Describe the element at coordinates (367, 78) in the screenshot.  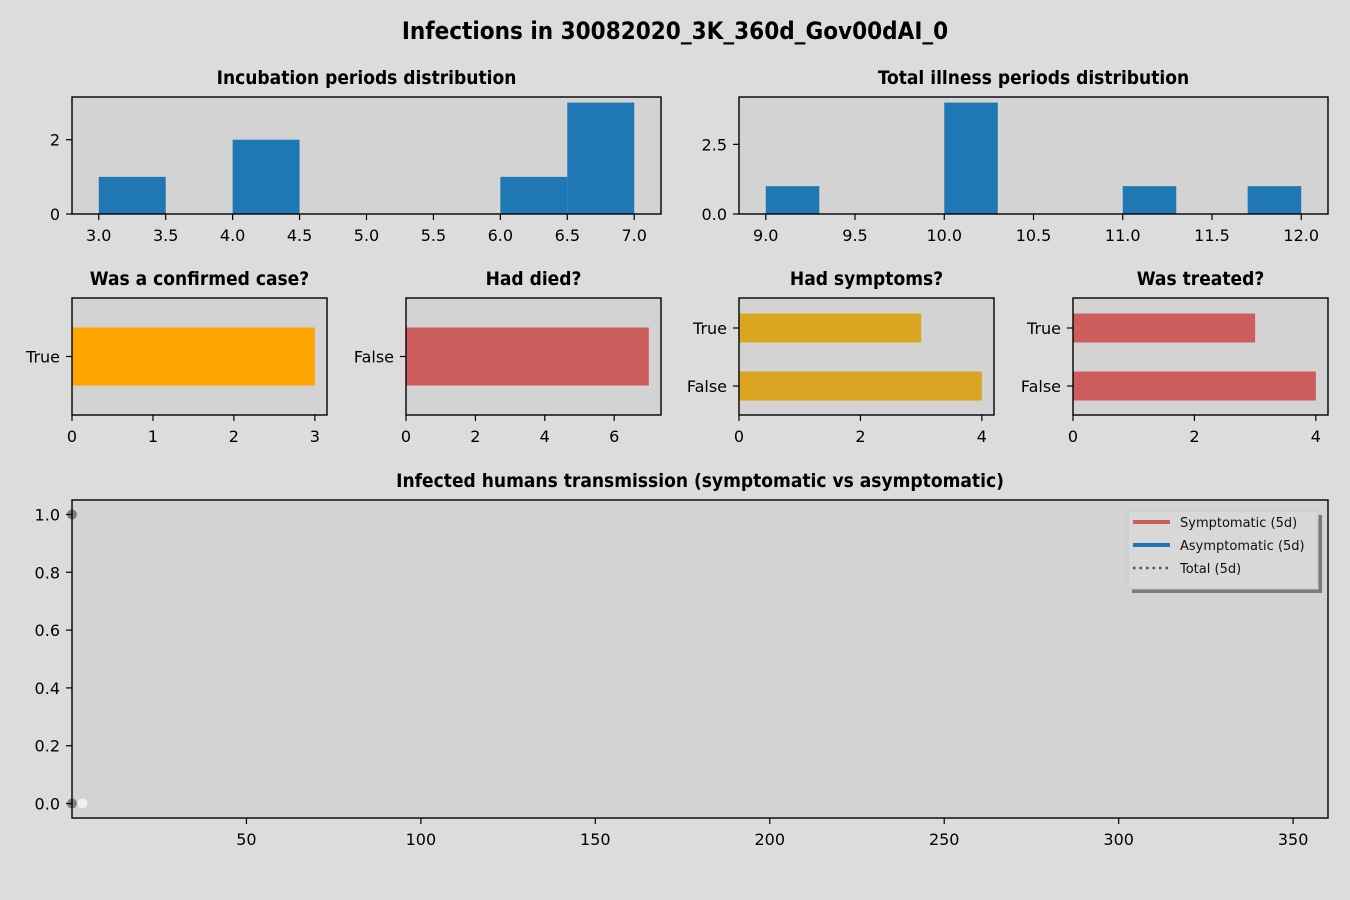
I see `incubation-title: Incubation periods distribution` at that location.